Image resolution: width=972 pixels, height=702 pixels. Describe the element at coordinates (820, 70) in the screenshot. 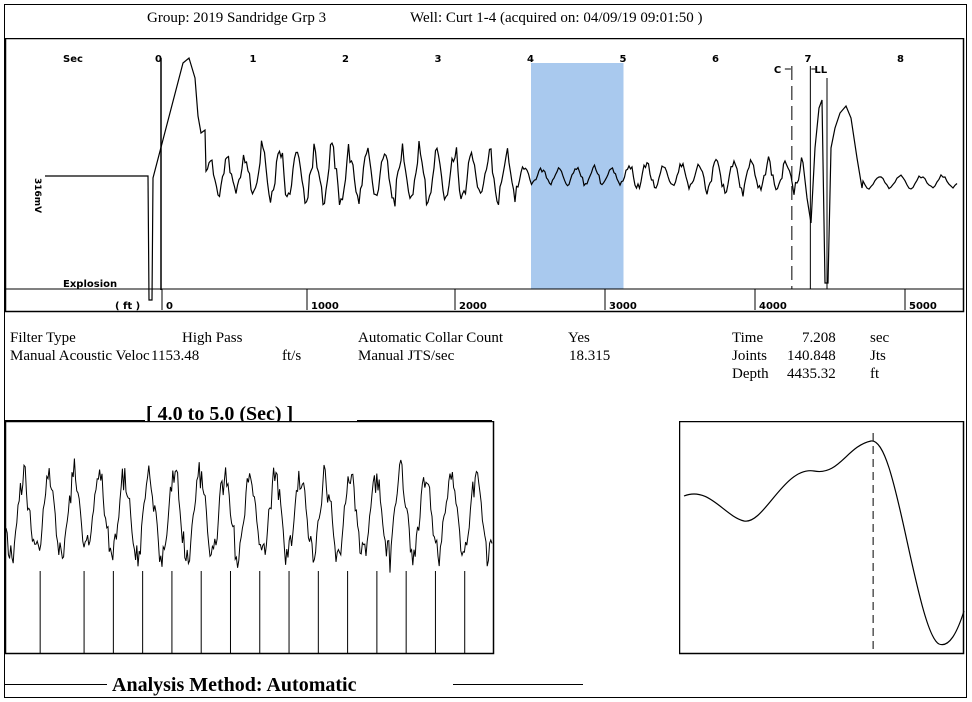

I see `marker-ll-label: LL` at that location.